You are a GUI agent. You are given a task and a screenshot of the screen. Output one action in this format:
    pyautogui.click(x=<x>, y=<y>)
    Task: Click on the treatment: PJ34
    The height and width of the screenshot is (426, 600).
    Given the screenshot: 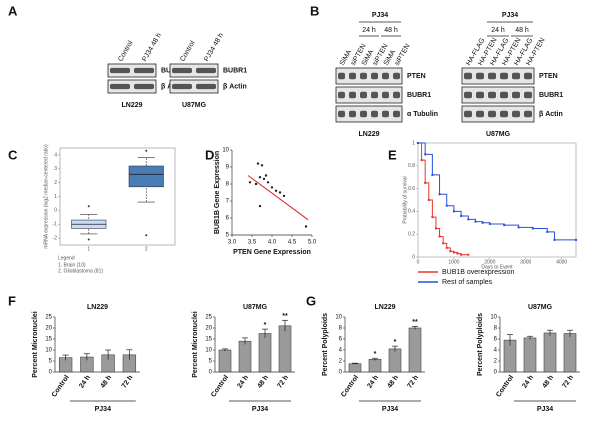 What is the action you would take?
    pyautogui.click(x=380, y=15)
    